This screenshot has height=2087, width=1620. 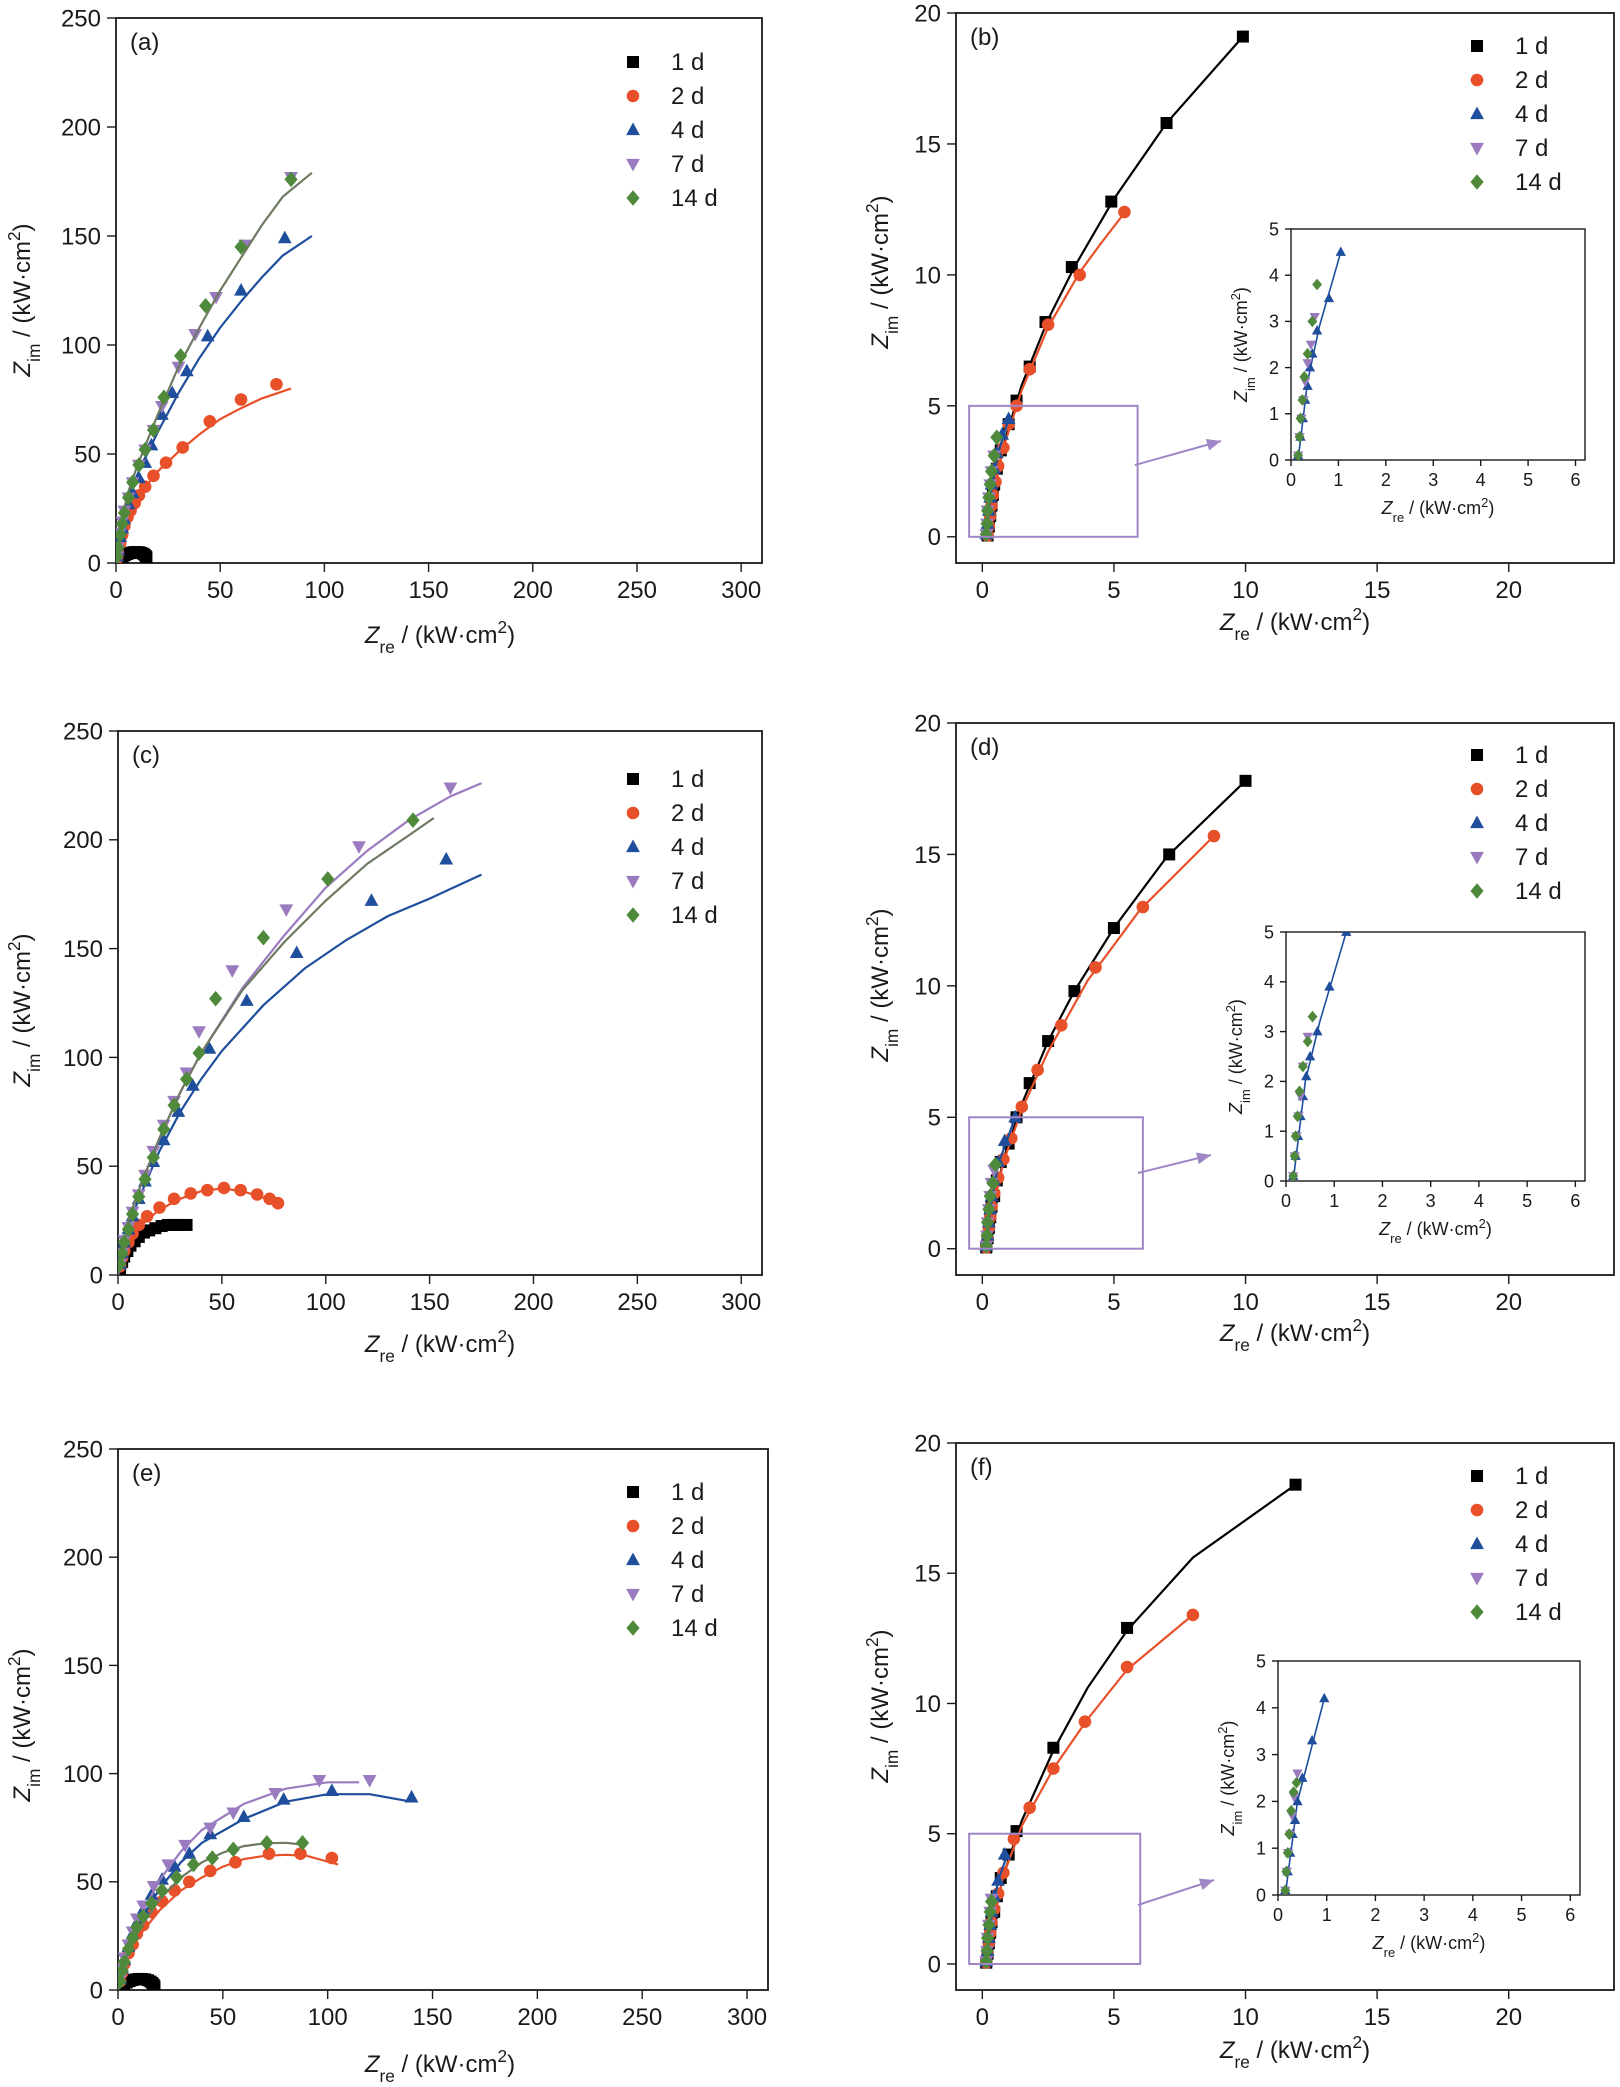 What do you see at coordinates (1473, 1915) in the screenshot?
I see `x-tick-label: 4` at bounding box center [1473, 1915].